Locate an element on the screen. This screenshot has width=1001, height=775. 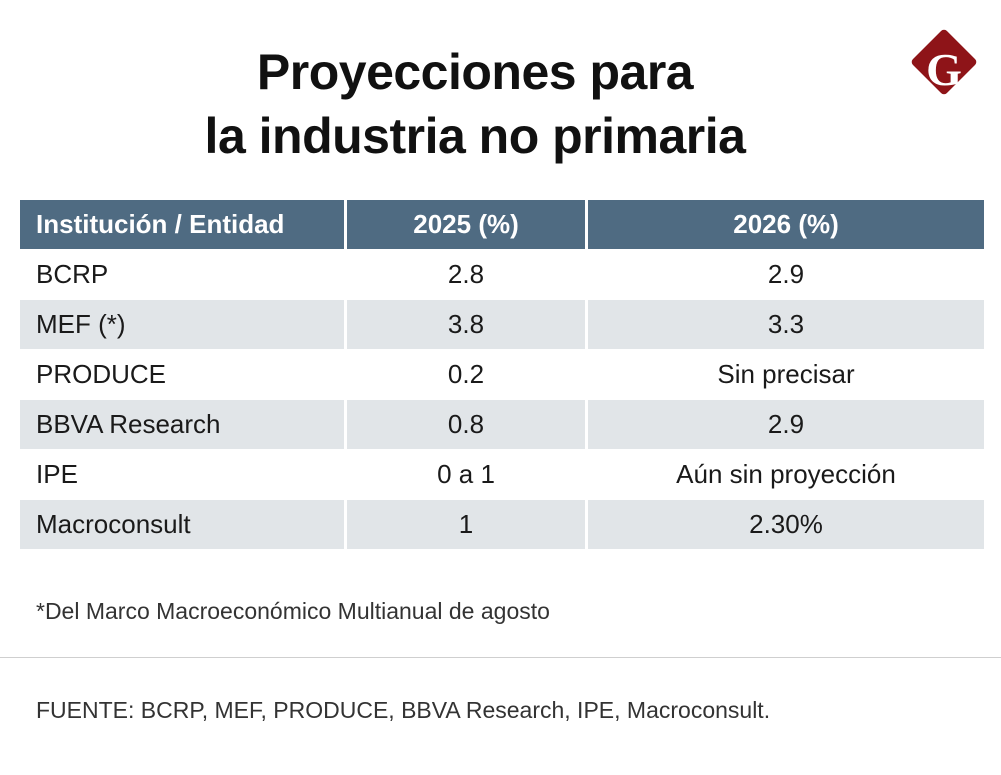
cell-institution: MEF (*) is located at coordinates (182, 324).